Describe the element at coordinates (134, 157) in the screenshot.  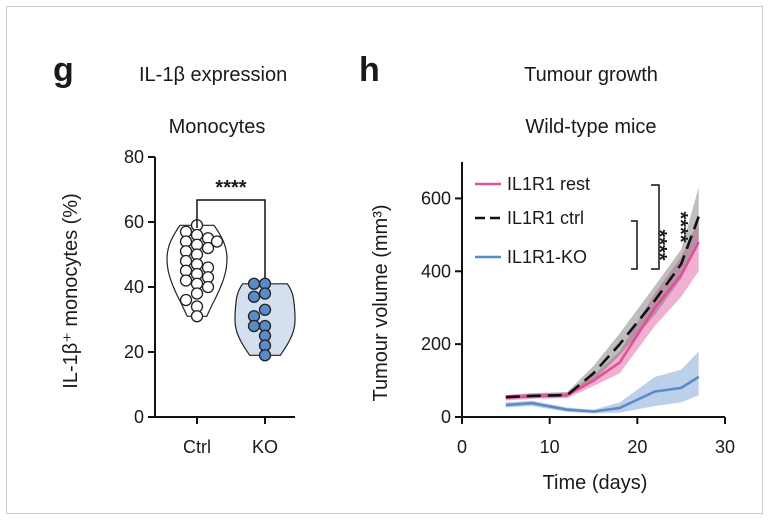
I see `g-ytick-label: 80` at that location.